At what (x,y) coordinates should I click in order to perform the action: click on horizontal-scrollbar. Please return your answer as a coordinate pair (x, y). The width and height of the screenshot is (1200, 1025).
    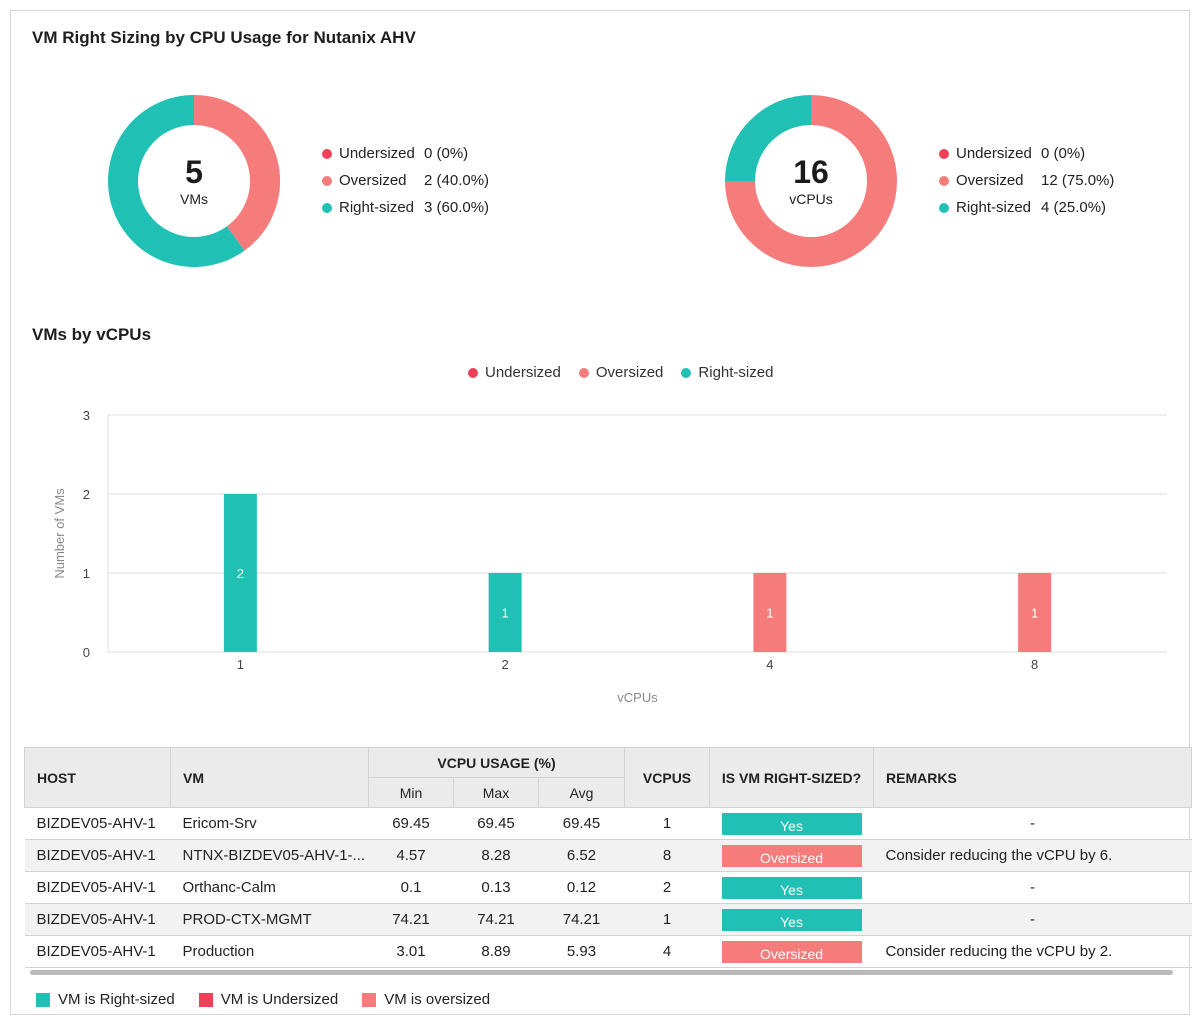
    Looking at the image, I should click on (601, 972).